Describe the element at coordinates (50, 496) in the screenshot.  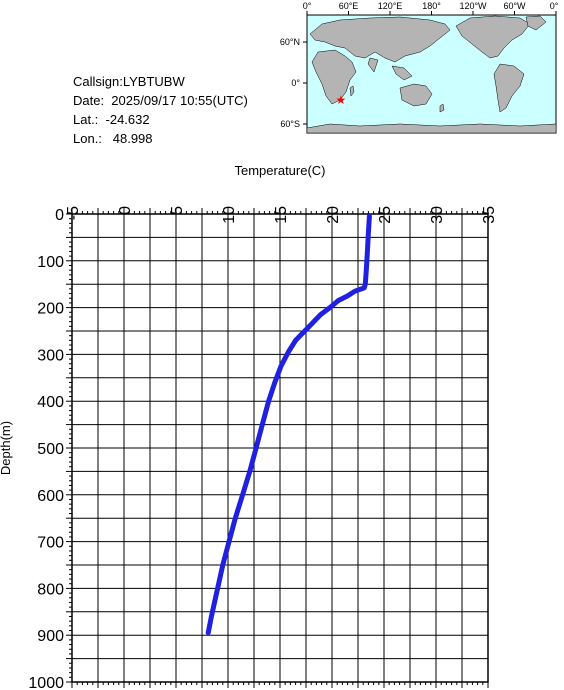
I see `y-tick-label: 600` at that location.